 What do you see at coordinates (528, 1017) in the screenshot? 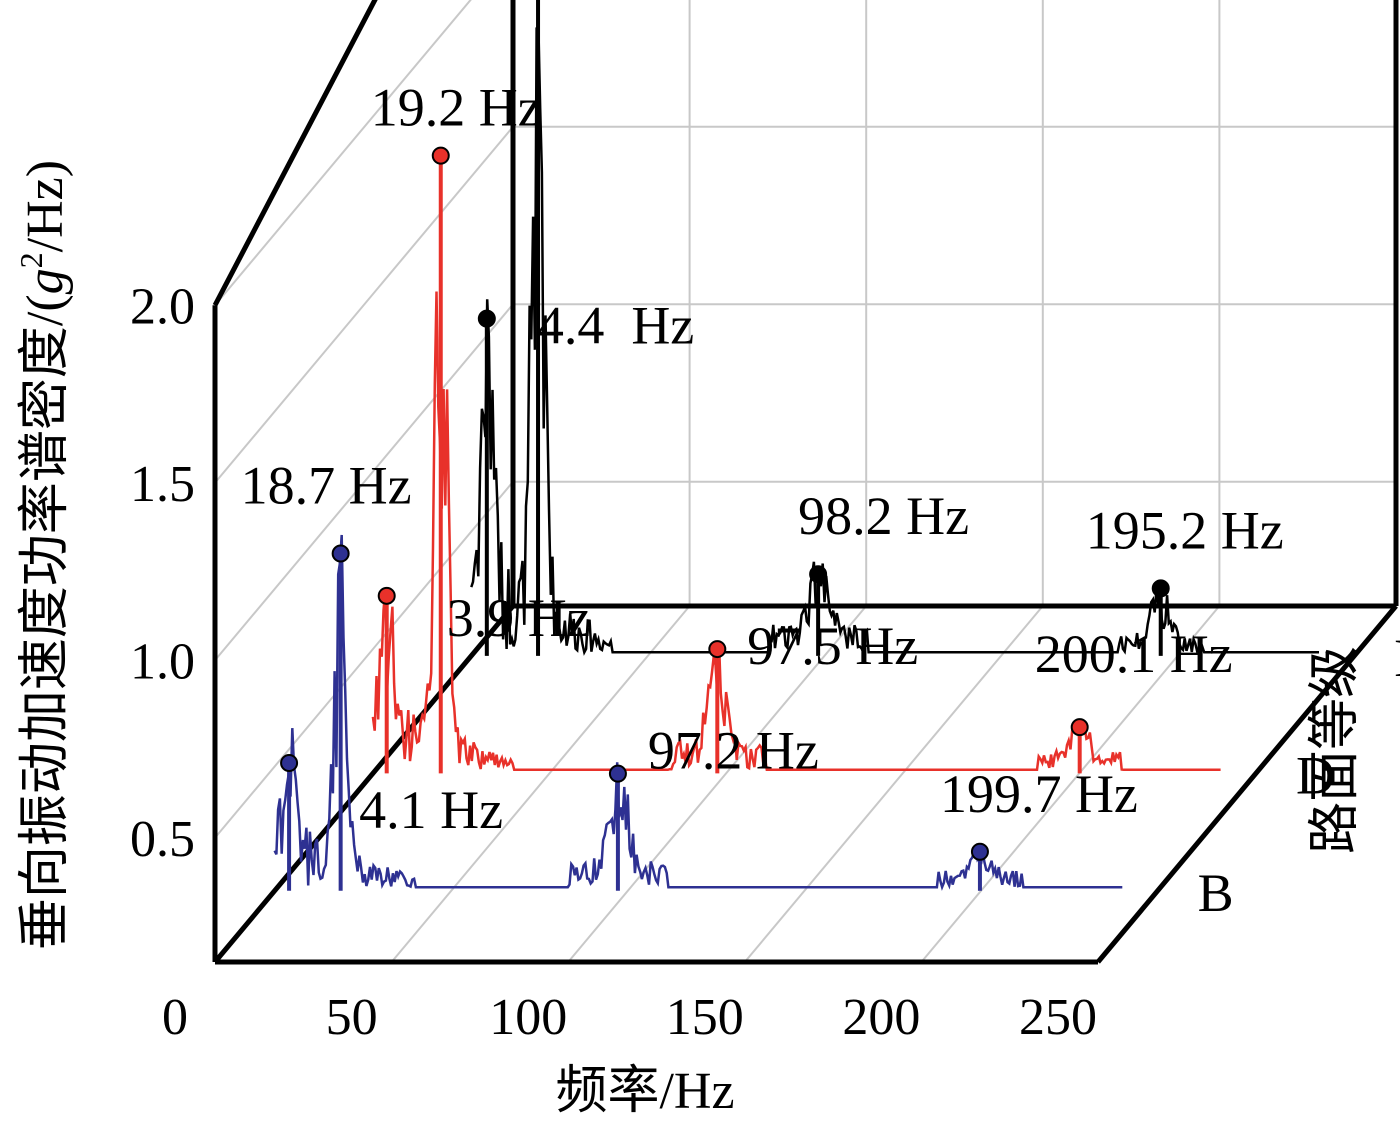
I see `x-tick-label: 100` at bounding box center [528, 1017].